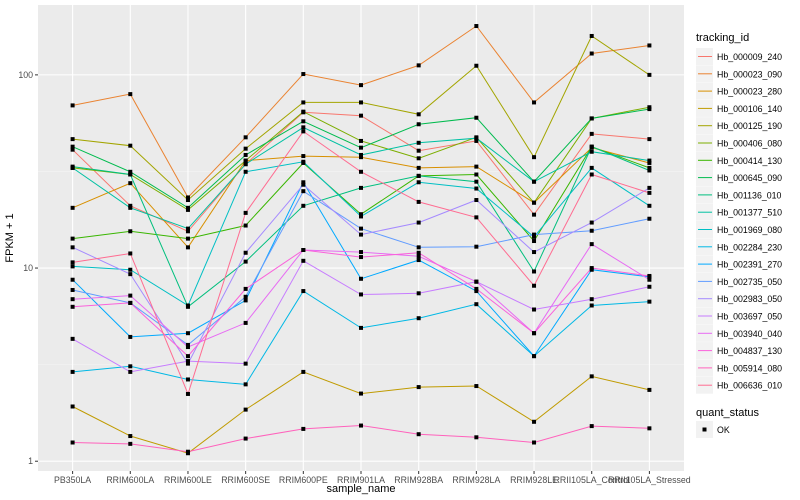 Image resolution: width=800 pixels, height=500 pixels. I want to click on x-tick-label: RRIM600SE, so click(245, 480).